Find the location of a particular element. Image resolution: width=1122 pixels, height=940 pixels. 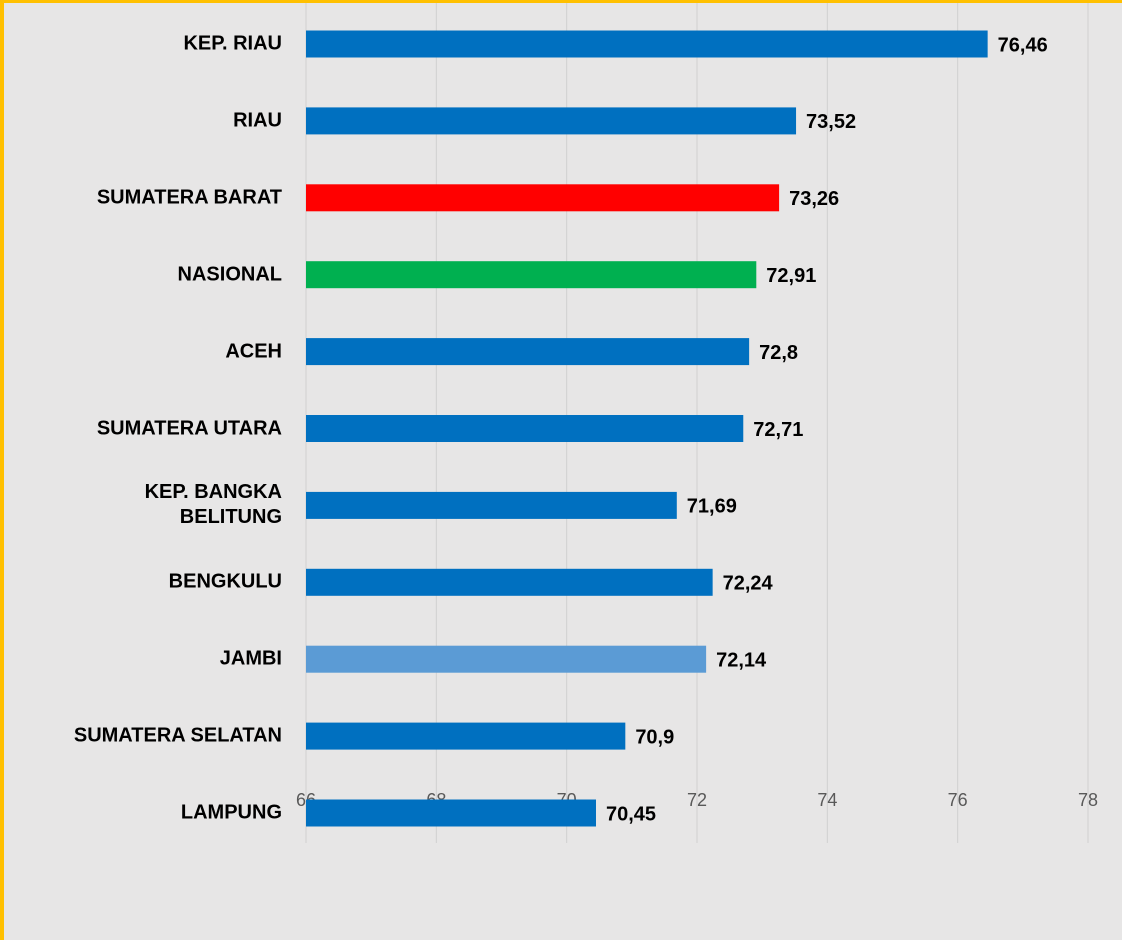

x-tick-label: 72 is located at coordinates (697, 800).